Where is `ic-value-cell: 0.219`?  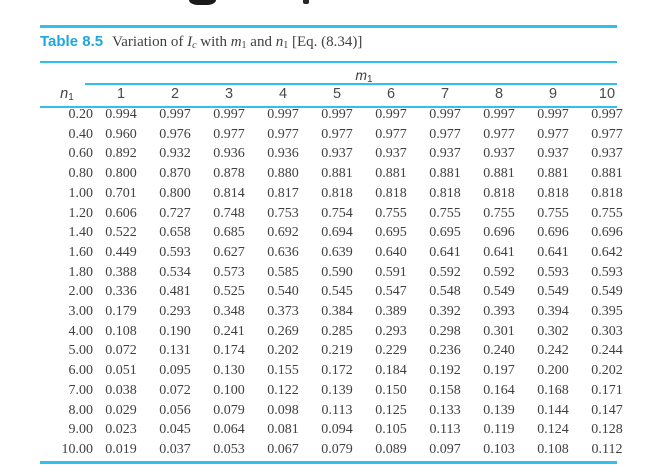 ic-value-cell: 0.219 is located at coordinates (337, 351).